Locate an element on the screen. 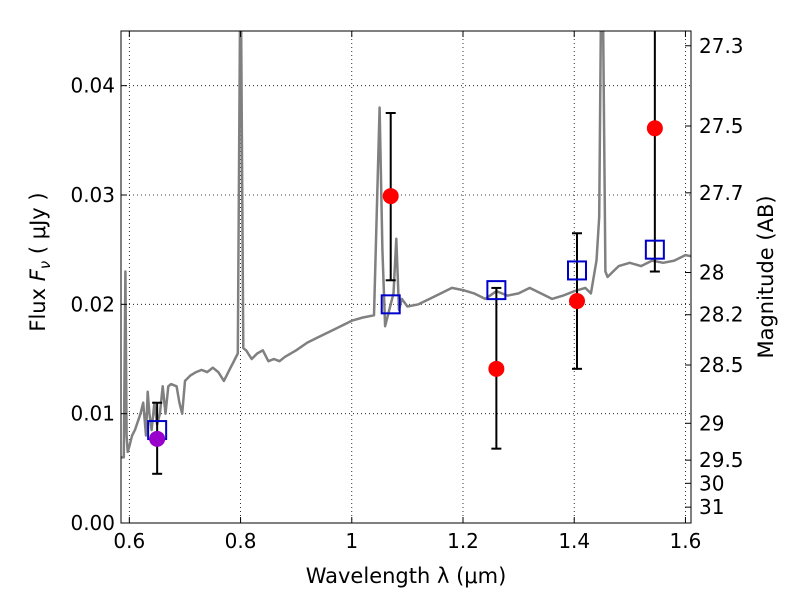 The image size is (800, 600). x-tick-label: 0.6 is located at coordinates (129, 541).